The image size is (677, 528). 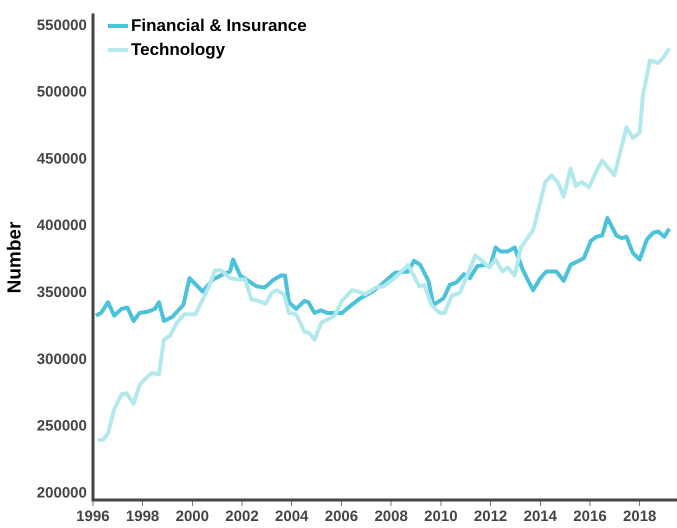 I want to click on y-tick-label: 450000, so click(x=61, y=159).